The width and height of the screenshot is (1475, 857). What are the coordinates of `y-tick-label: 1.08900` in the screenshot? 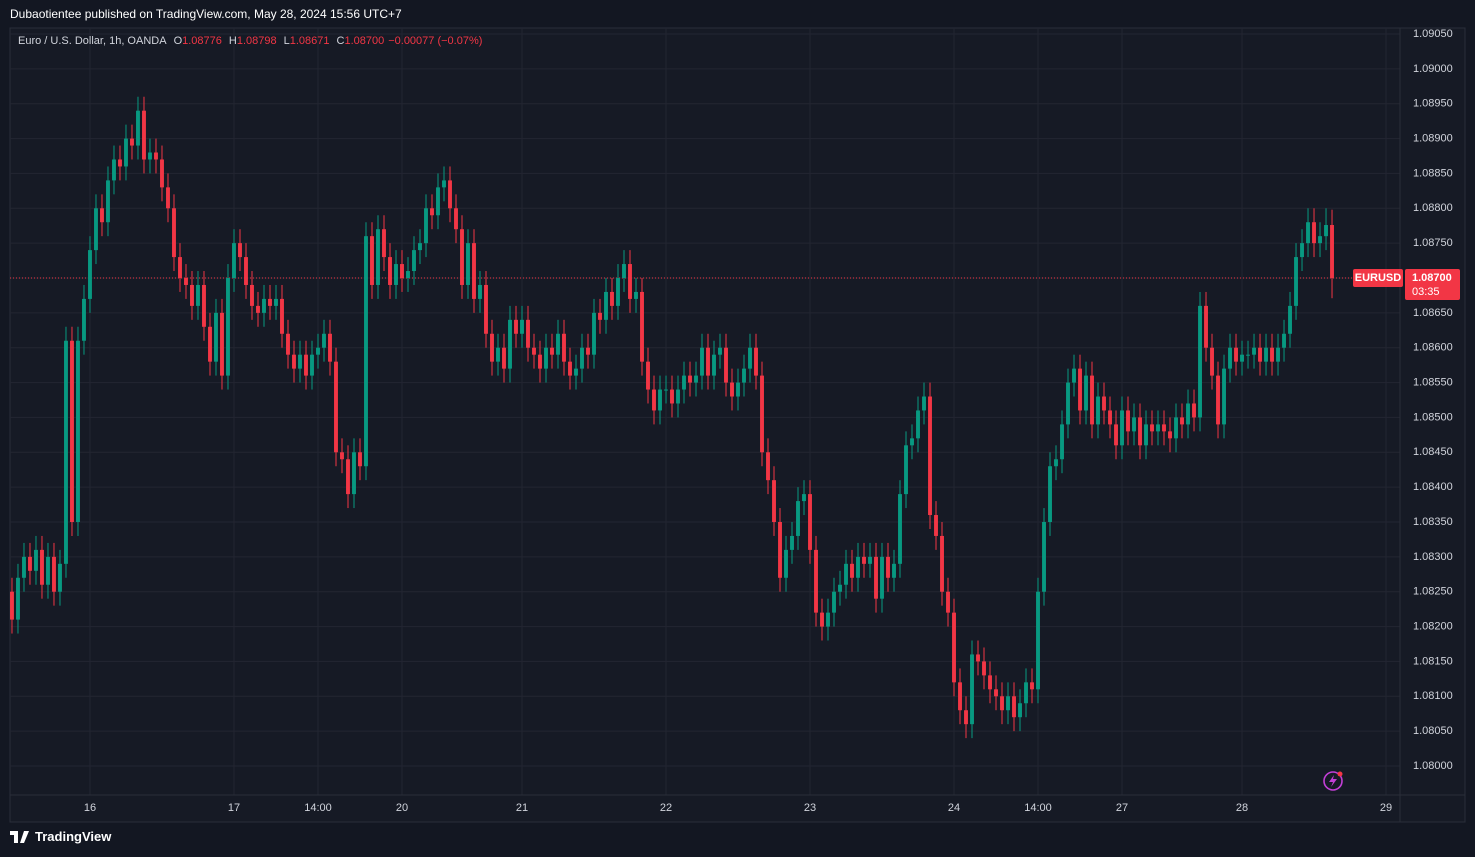 It's located at (1433, 138).